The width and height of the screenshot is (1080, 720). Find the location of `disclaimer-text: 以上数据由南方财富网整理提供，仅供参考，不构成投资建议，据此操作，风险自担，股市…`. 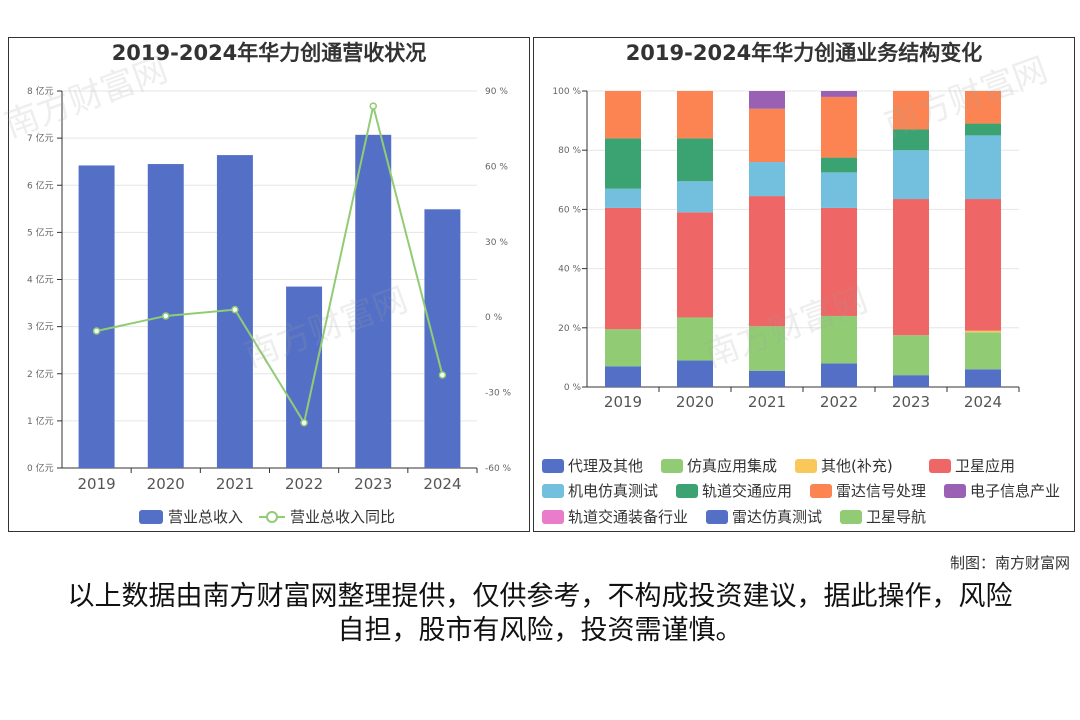

disclaimer-text: 以上数据由南方财富网整理提供，仅供参考，不构成投资建议，据此操作，风险自担，股市… is located at coordinates (540, 613).